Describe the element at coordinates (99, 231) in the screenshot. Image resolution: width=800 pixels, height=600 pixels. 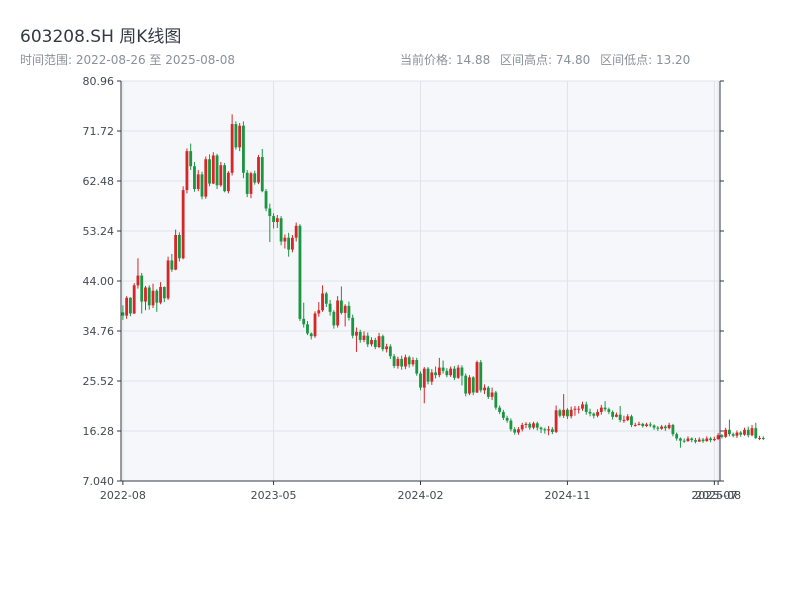
I see `y-tick-label: 53.24` at that location.